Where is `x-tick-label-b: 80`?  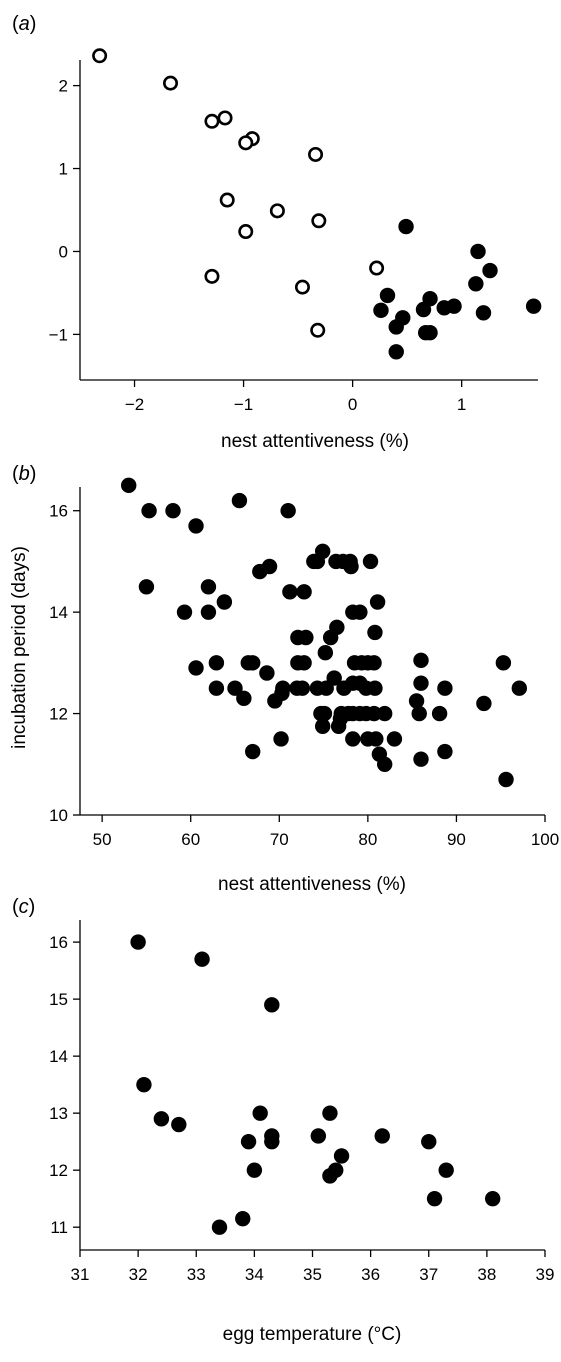 x-tick-label-b: 80 is located at coordinates (367, 839).